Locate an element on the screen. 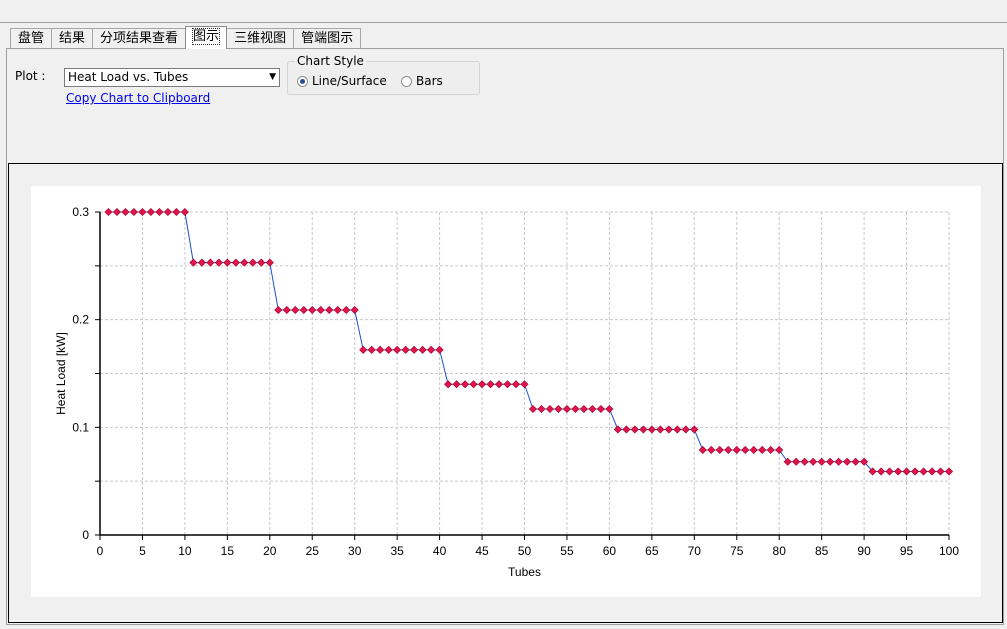 This screenshot has width=1007, height=629. x-tick-label: 35 is located at coordinates (397, 551).